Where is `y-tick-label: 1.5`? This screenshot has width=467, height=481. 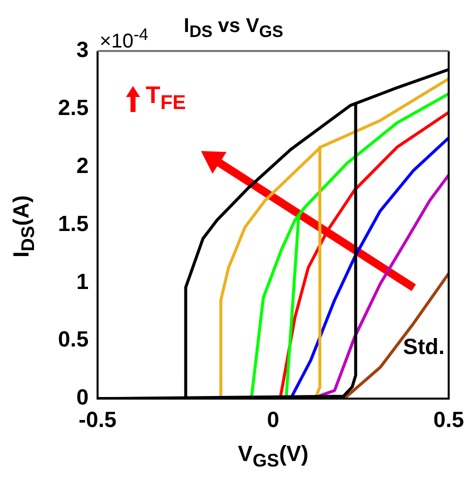
y-tick-label: 1.5 is located at coordinates (73, 223).